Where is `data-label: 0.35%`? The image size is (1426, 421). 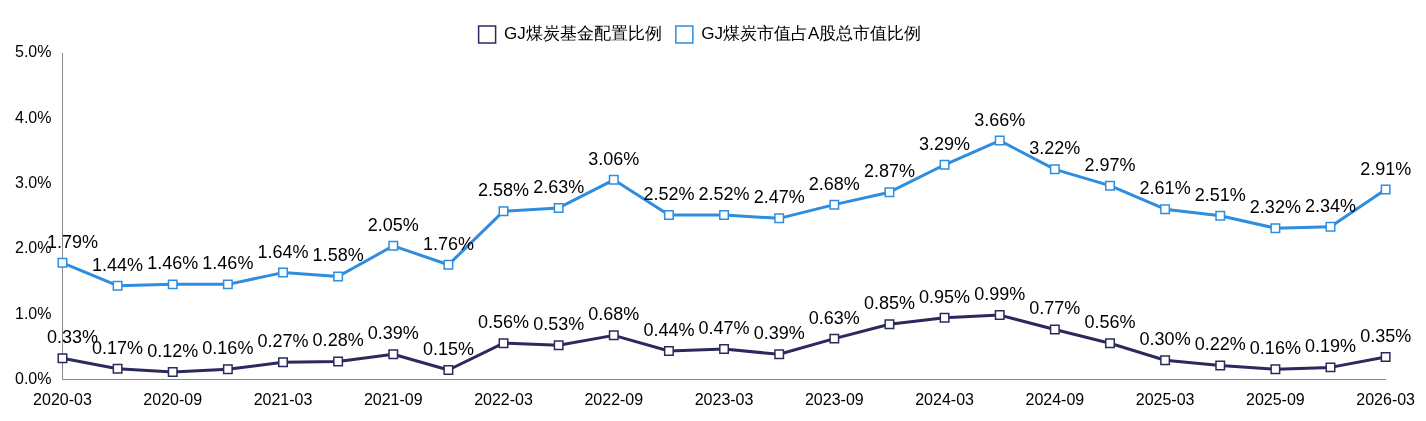 data-label: 0.35% is located at coordinates (1386, 335).